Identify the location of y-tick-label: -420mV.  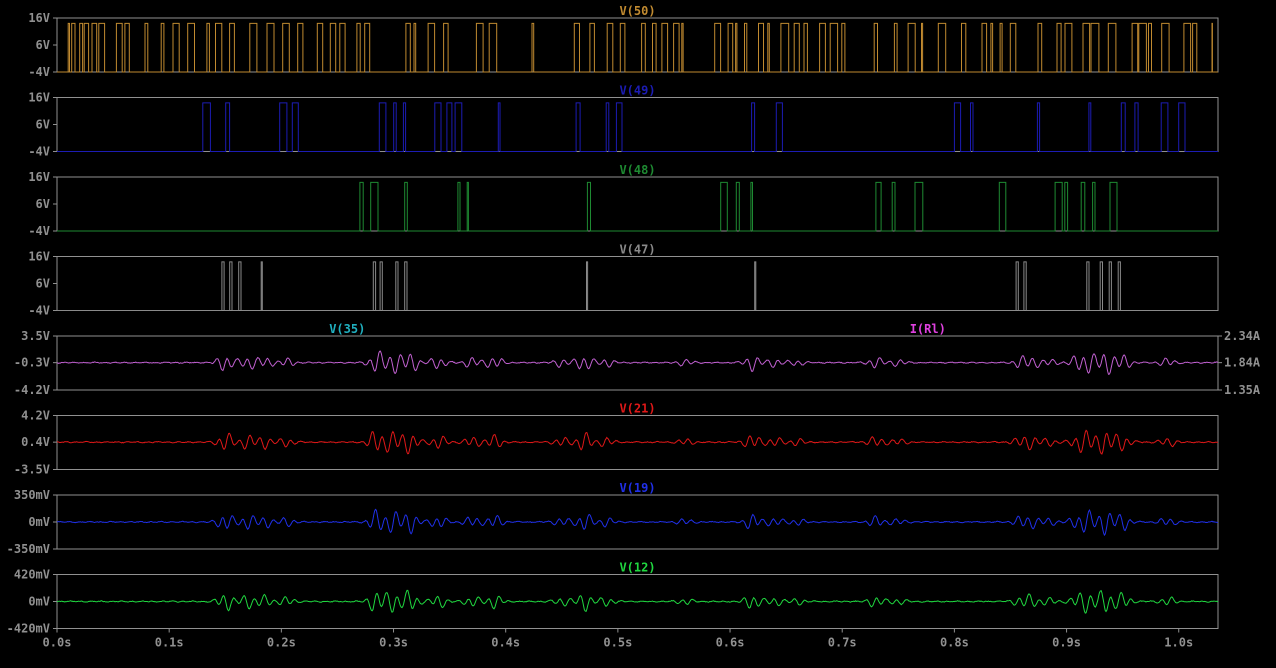
(28, 629).